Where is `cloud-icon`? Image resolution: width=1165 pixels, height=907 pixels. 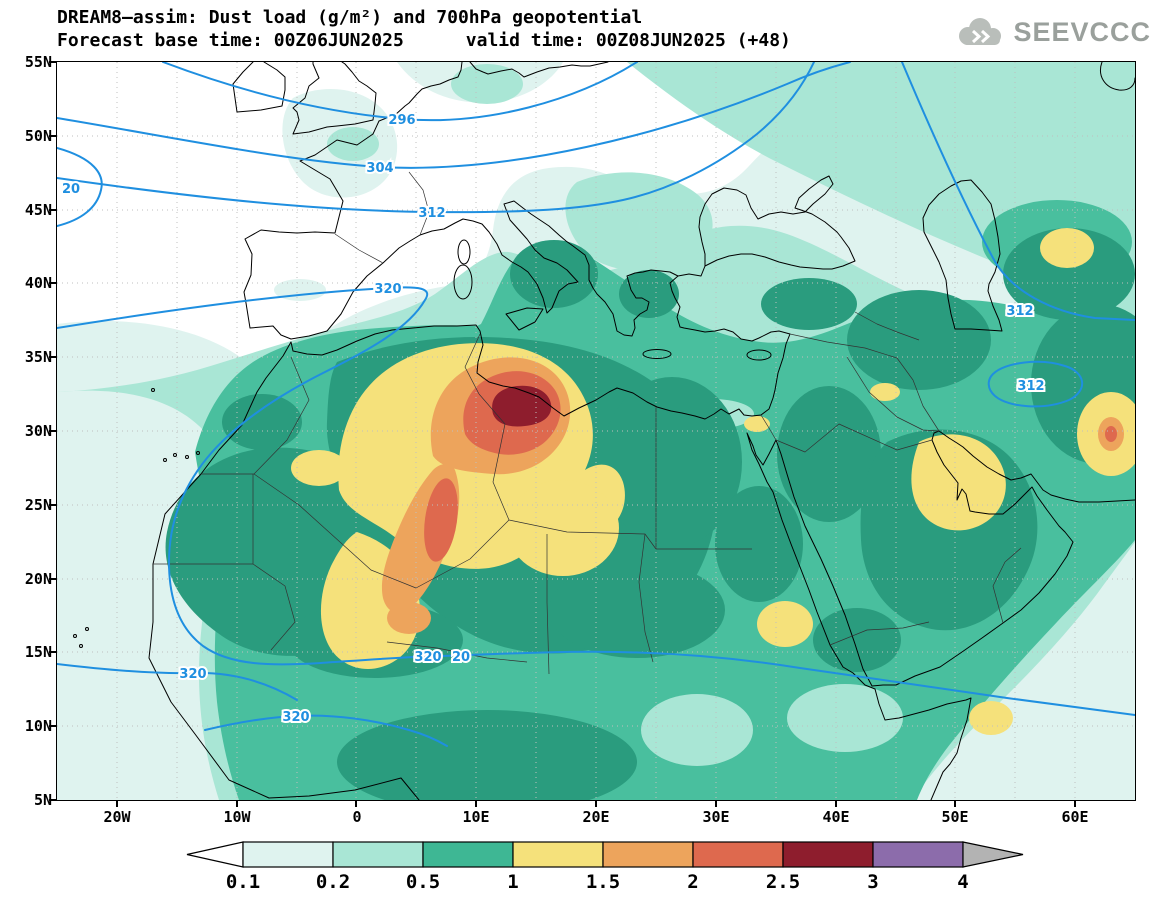 cloud-icon is located at coordinates (980, 31).